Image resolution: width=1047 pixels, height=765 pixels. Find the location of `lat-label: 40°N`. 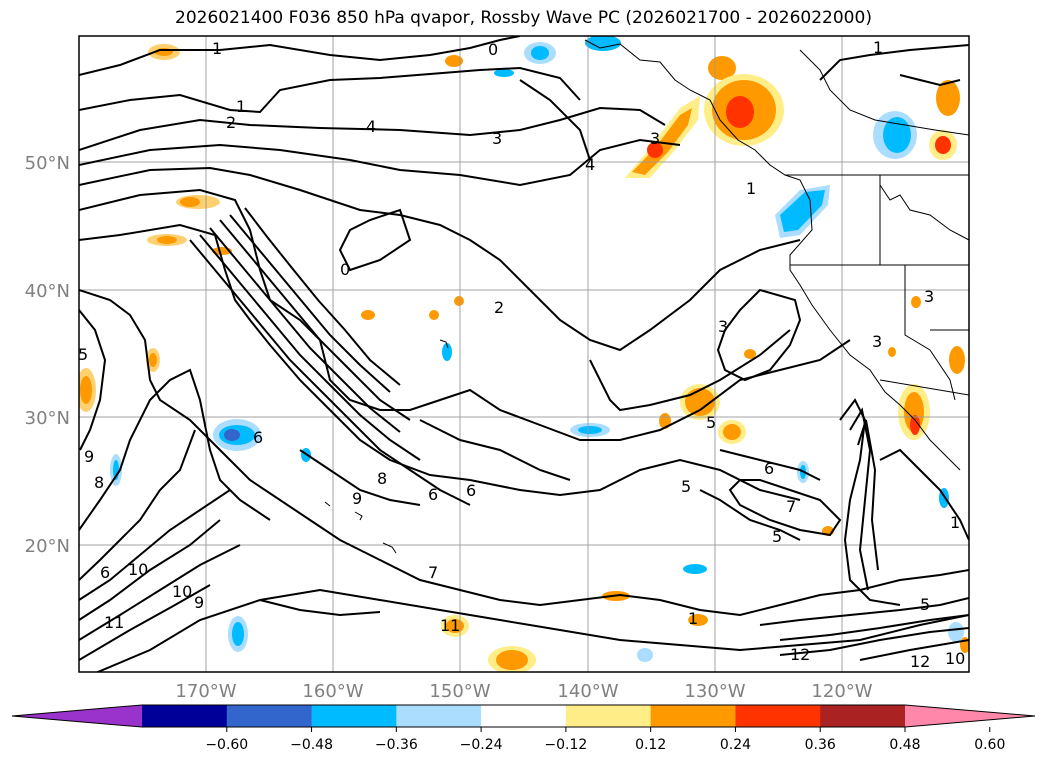

lat-label: 40°N is located at coordinates (47, 291).